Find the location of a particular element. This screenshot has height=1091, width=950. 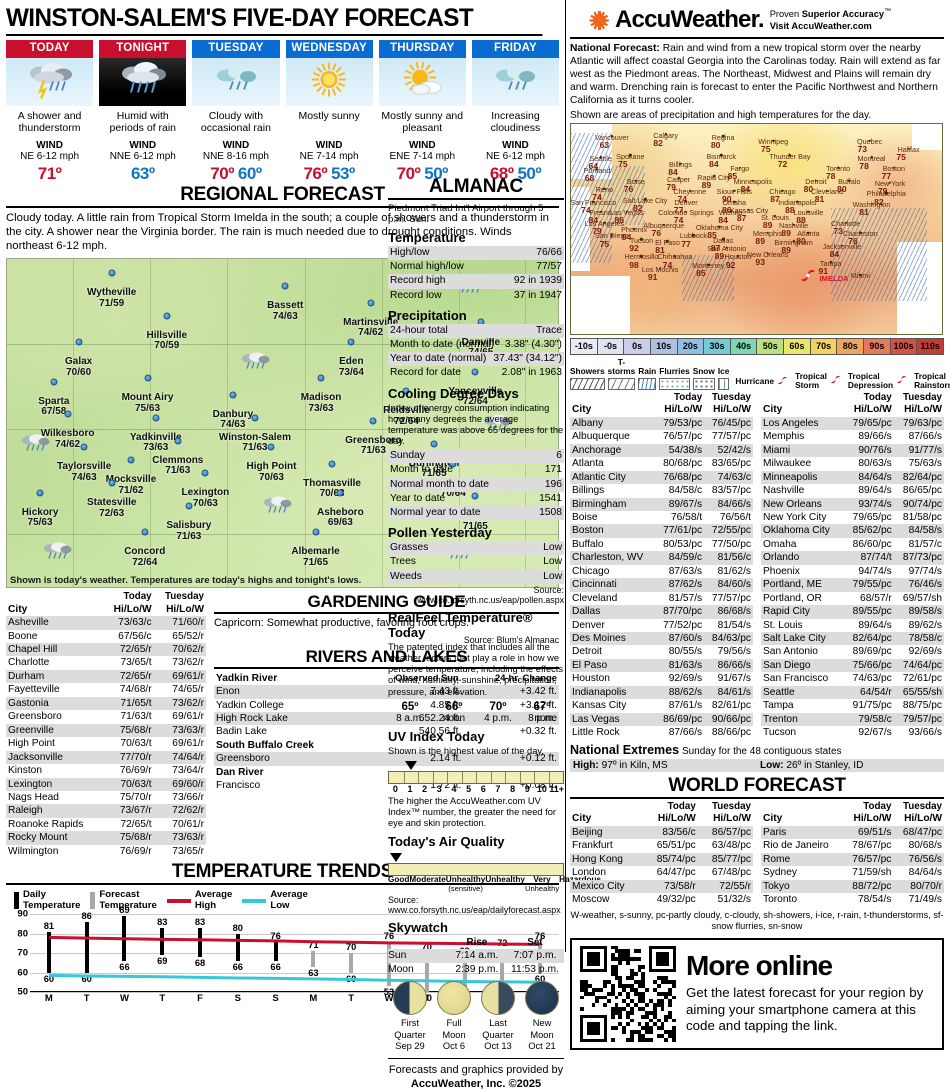

city-temp: 74/63 is located at coordinates (285, 317).